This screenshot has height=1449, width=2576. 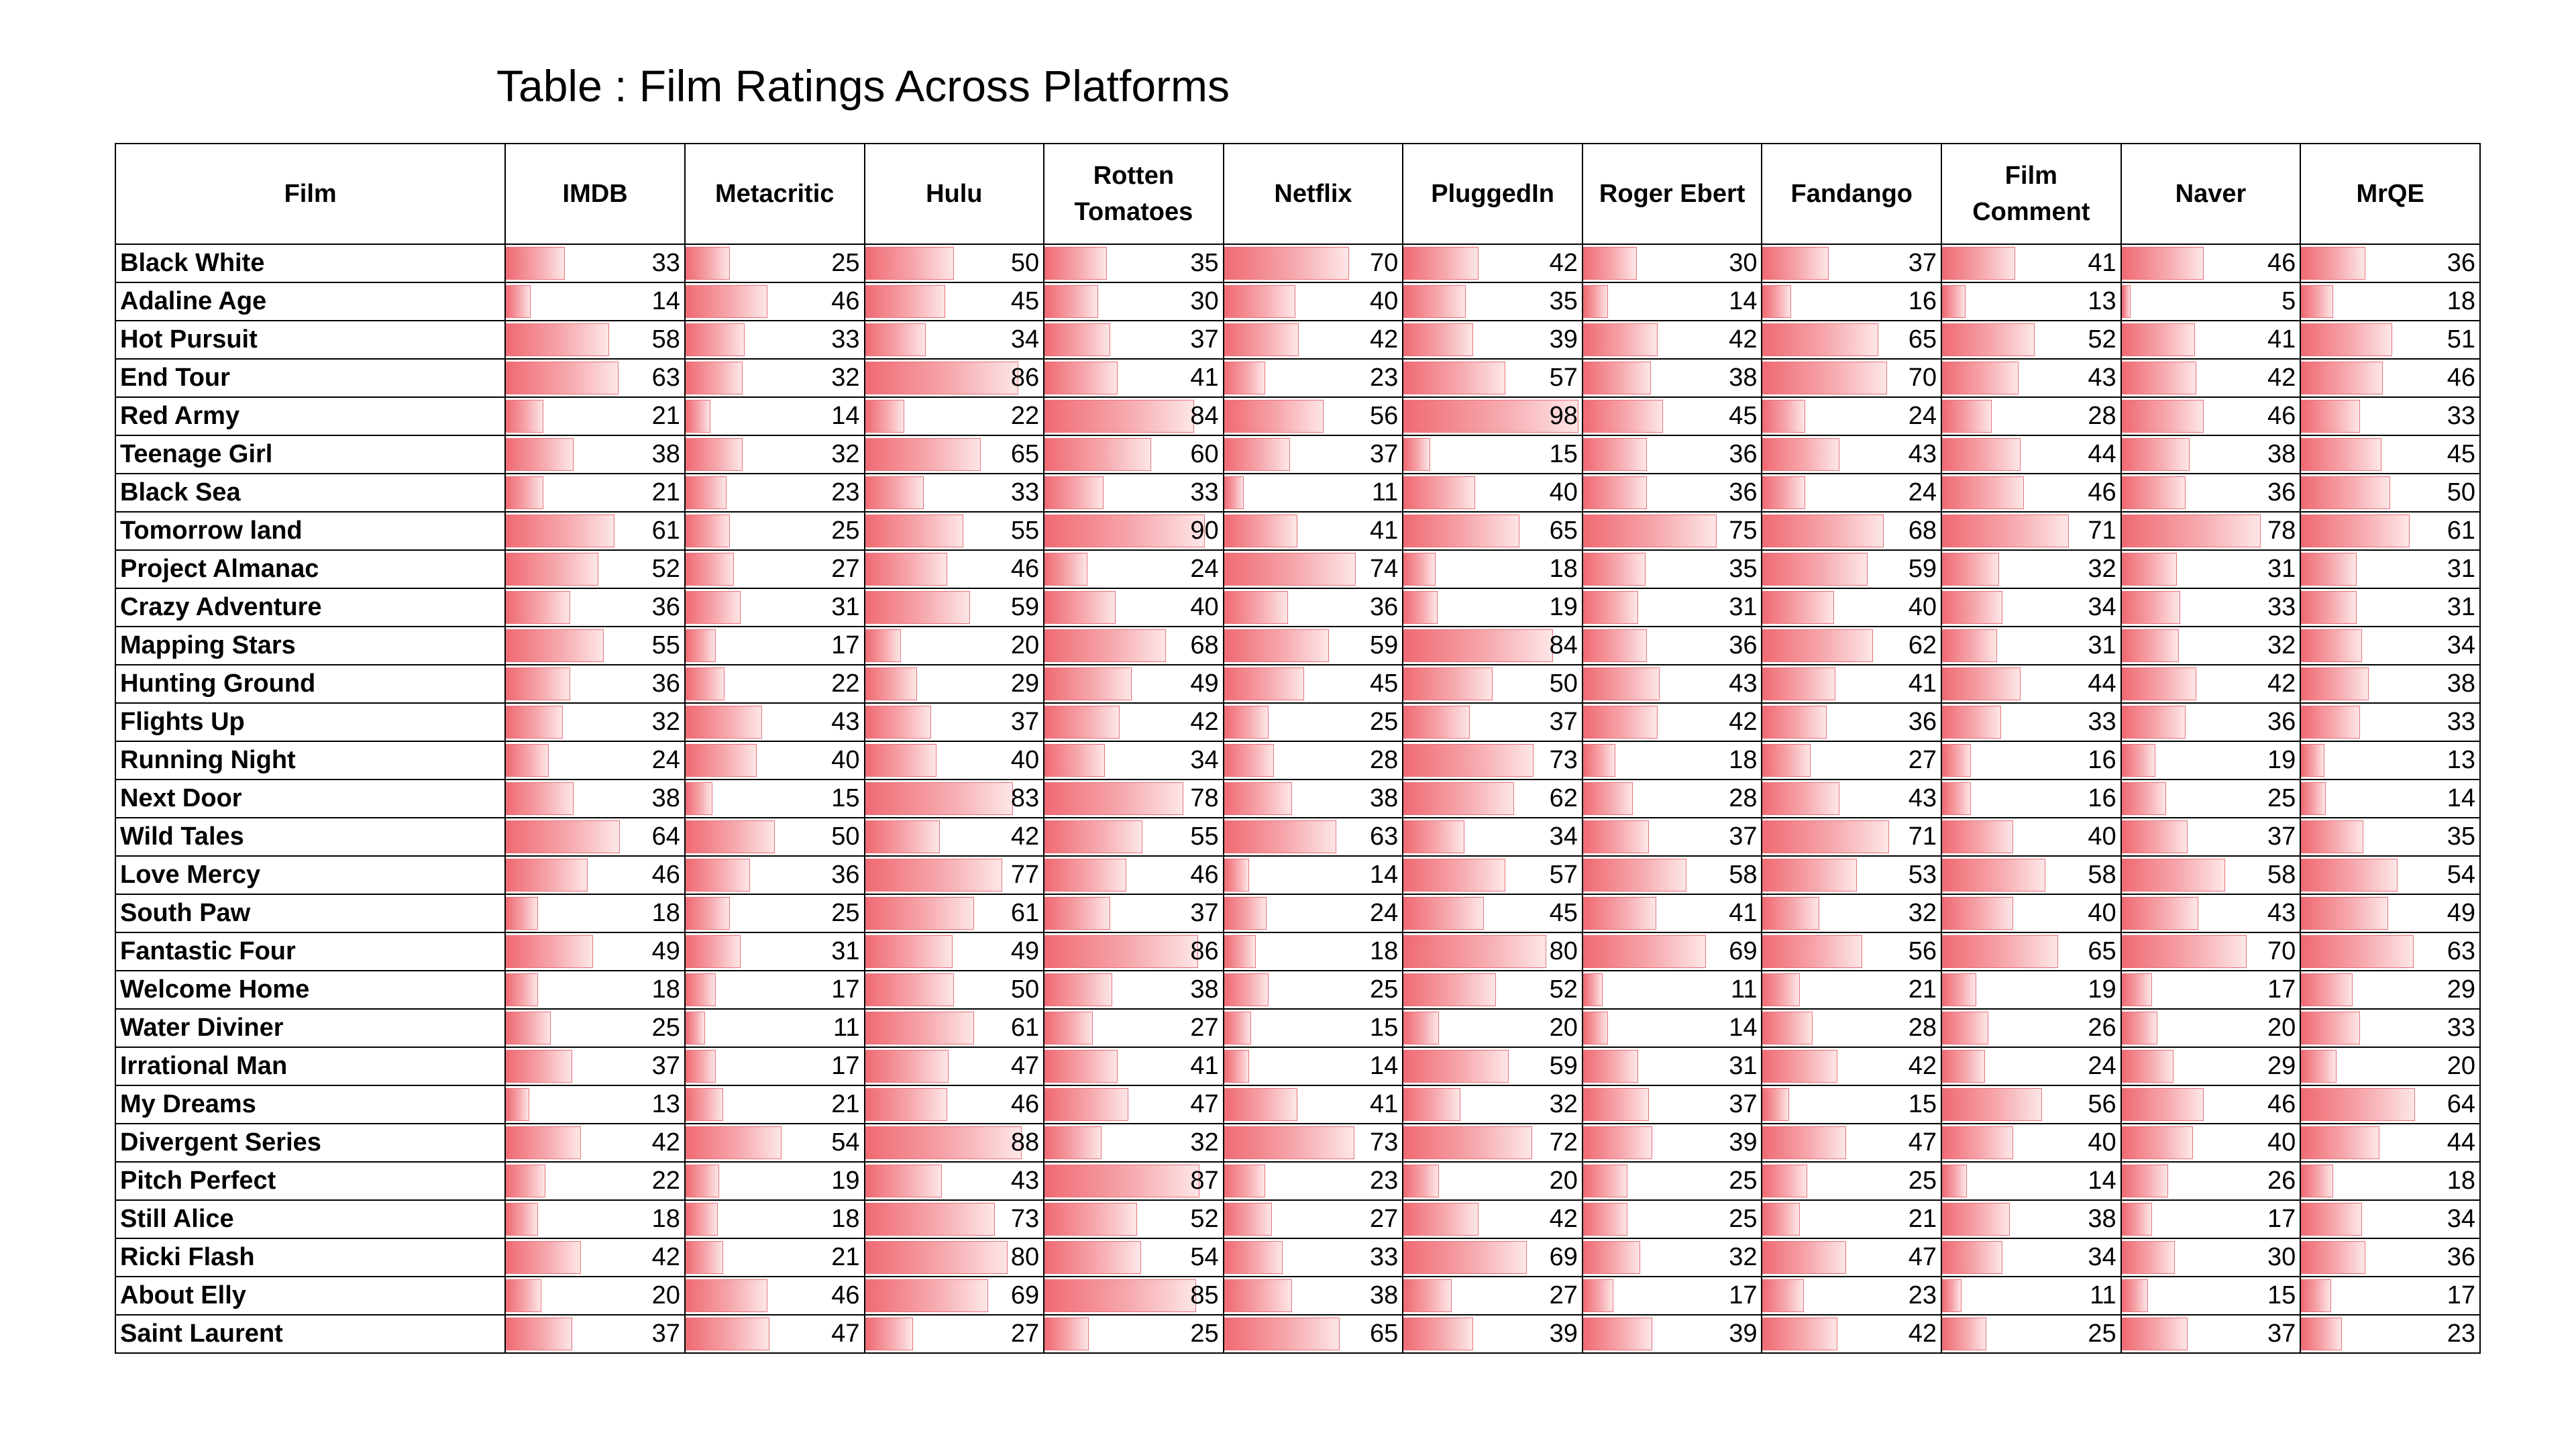 What do you see at coordinates (2211, 1143) in the screenshot?
I see `rating-cell-naver: 40` at bounding box center [2211, 1143].